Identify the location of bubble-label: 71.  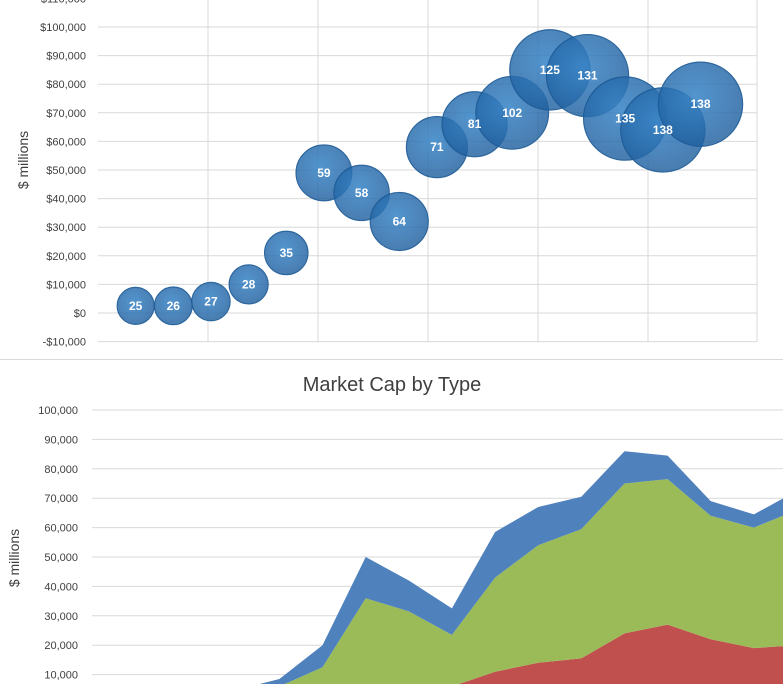
(437, 147).